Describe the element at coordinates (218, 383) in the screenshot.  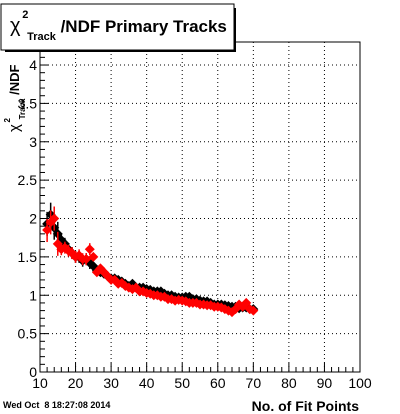
I see `x-tick-label: 60` at that location.